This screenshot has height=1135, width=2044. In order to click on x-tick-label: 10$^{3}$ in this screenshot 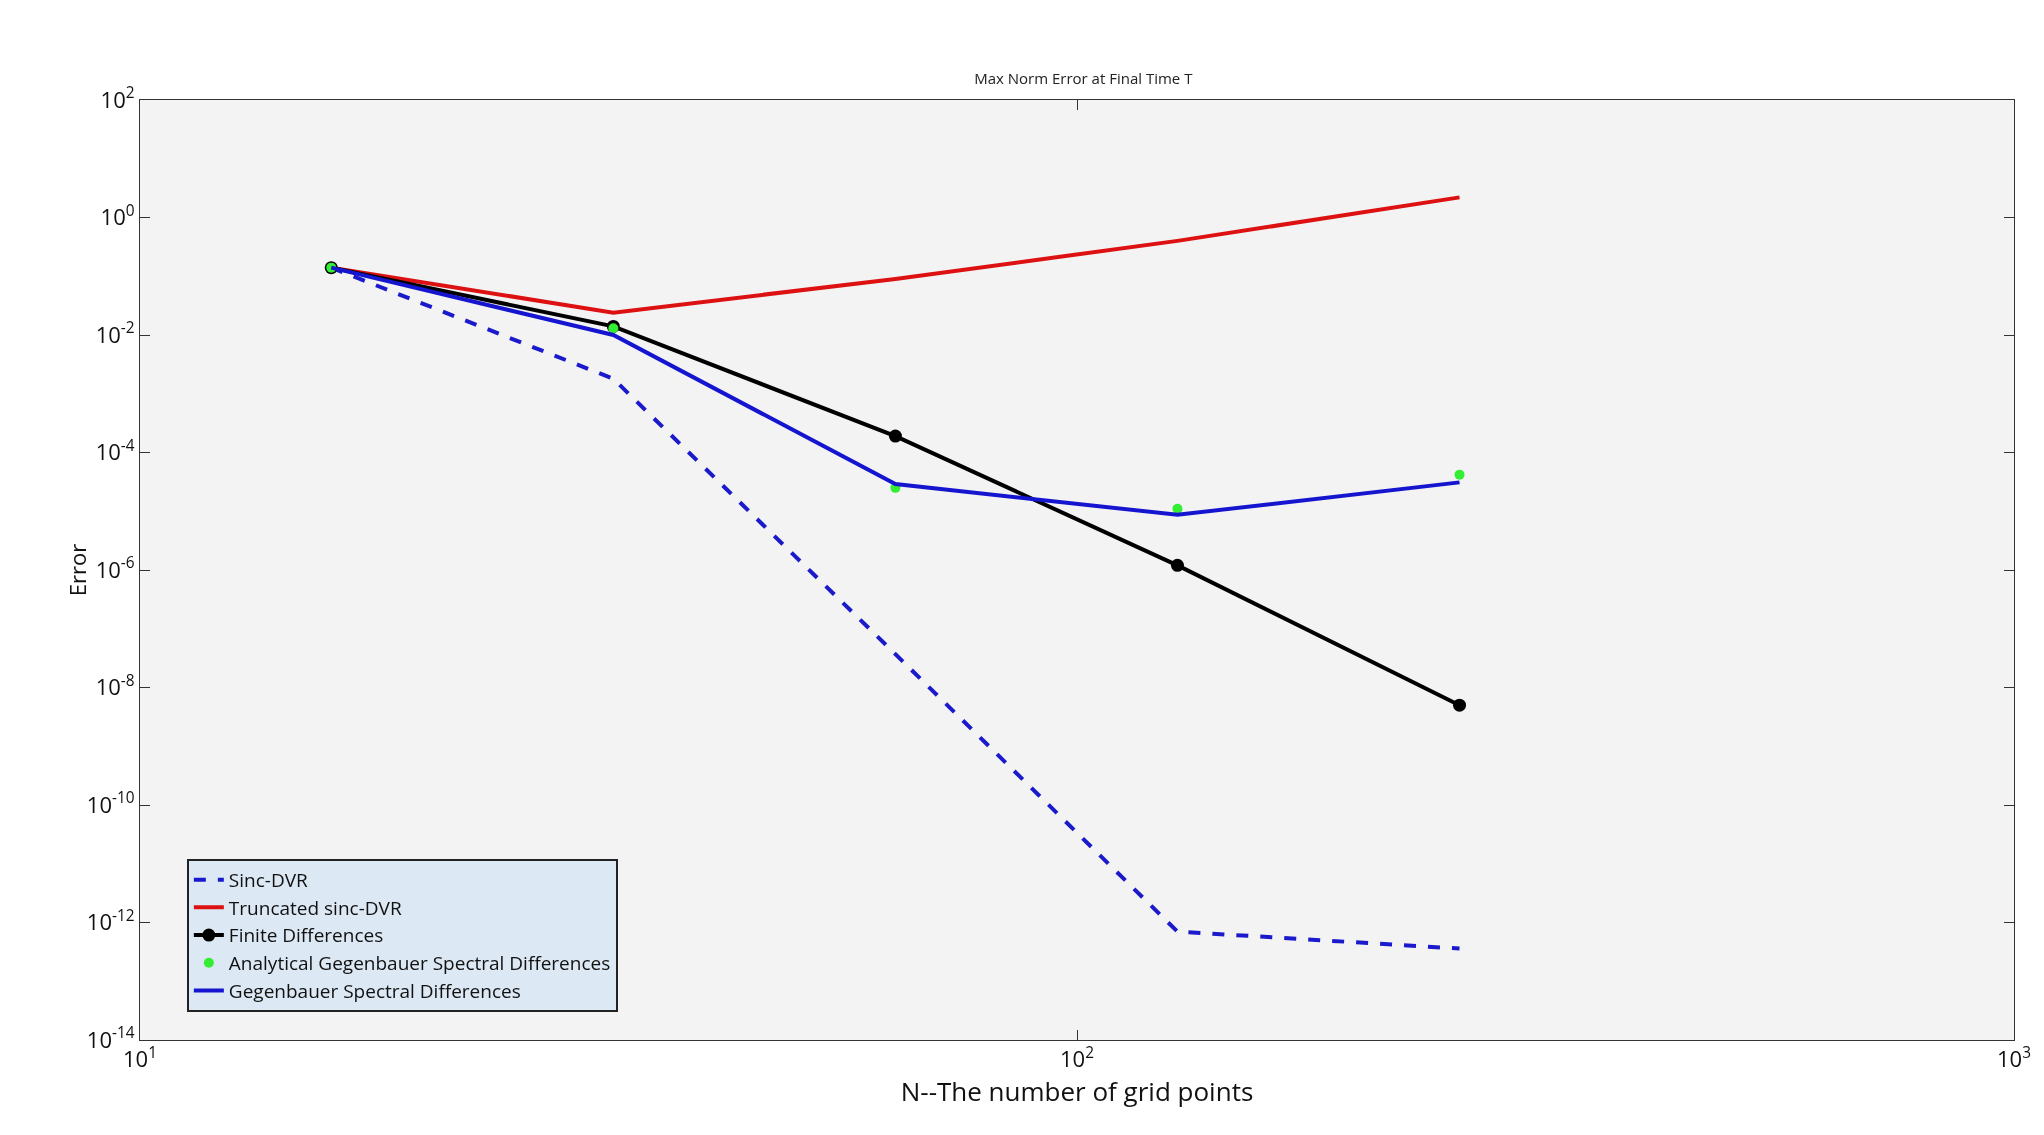, I will do `click(2014, 1058)`.